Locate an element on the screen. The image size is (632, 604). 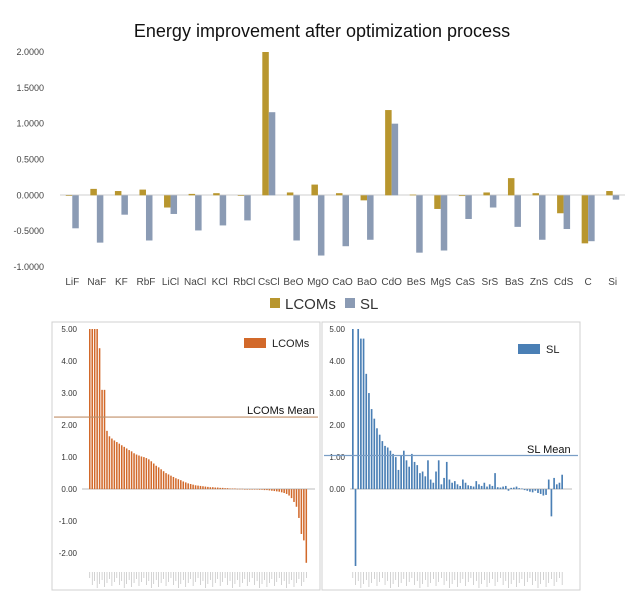
bar-sl-cscl is located at coordinates (272, 154).